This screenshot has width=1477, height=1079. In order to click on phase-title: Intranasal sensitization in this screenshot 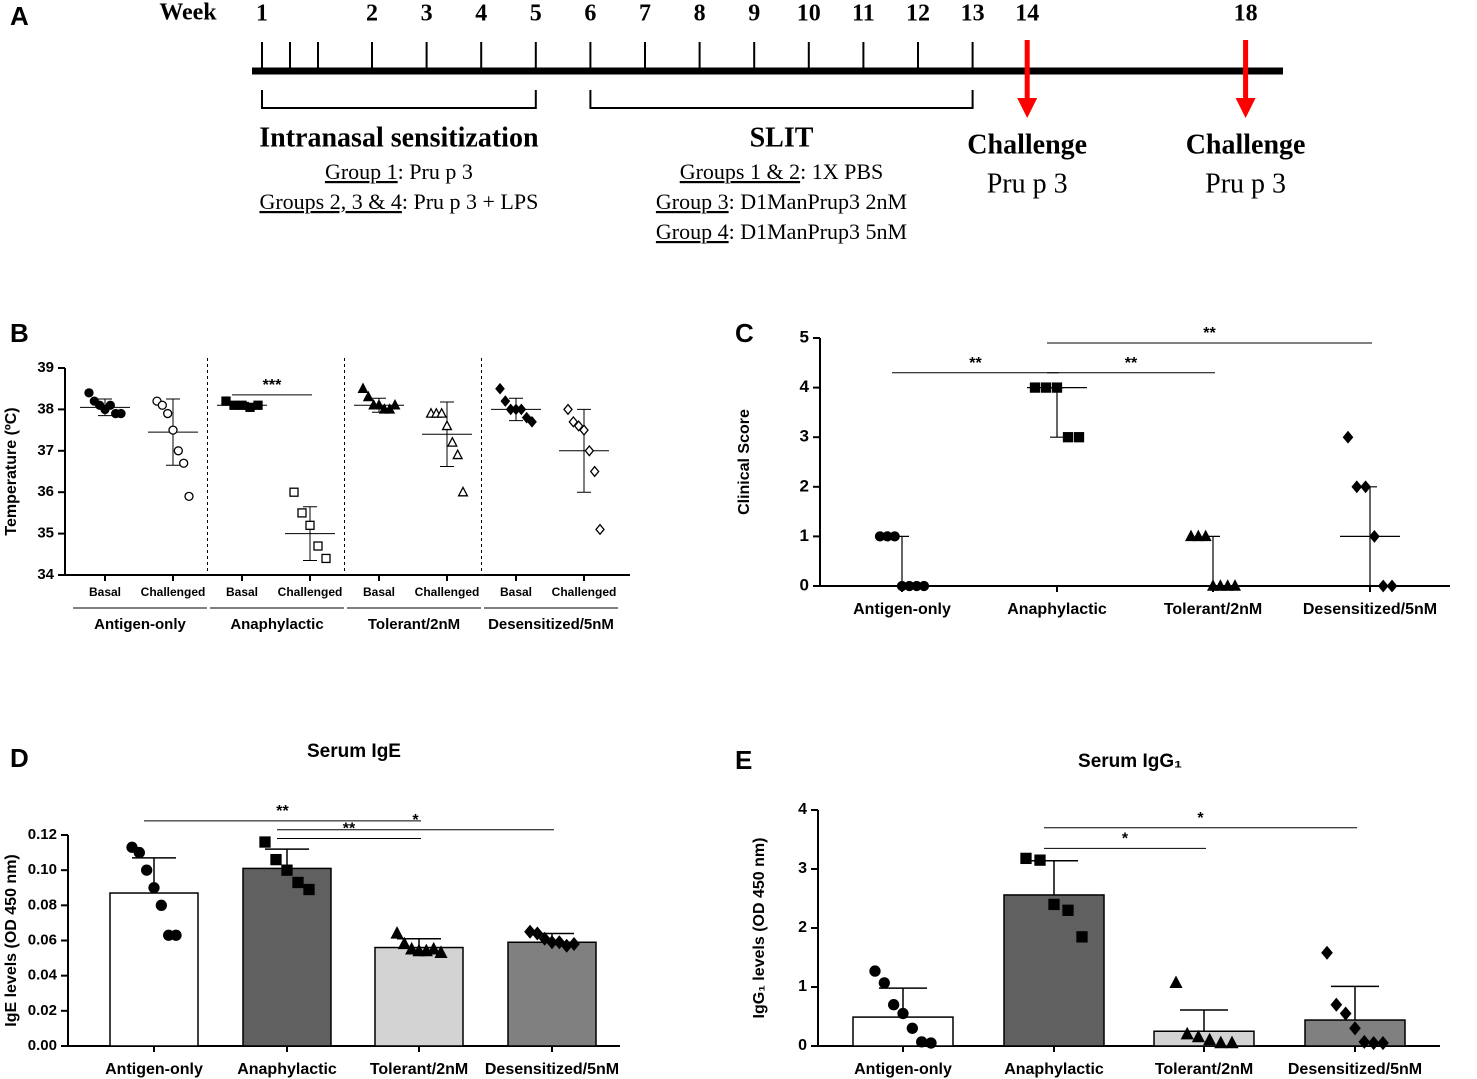, I will do `click(399, 137)`.